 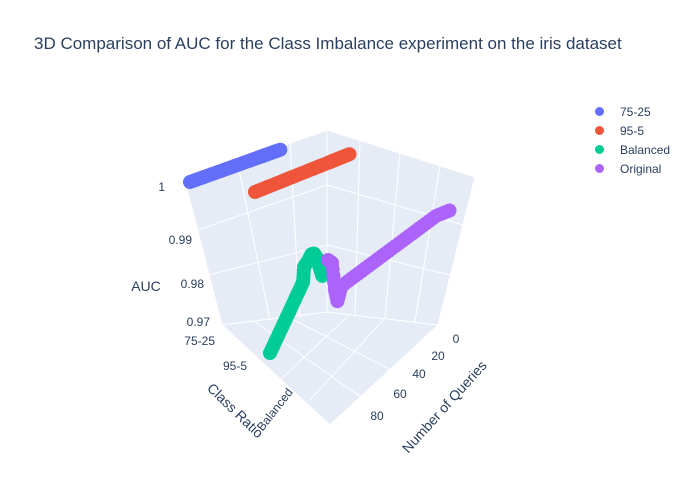 What do you see at coordinates (181, 240) in the screenshot?
I see `z-tick-label: 0.99` at bounding box center [181, 240].